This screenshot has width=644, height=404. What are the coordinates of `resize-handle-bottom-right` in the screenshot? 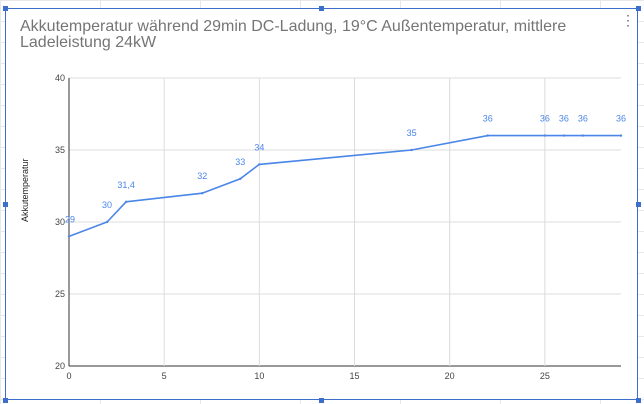 It's located at (638, 400).